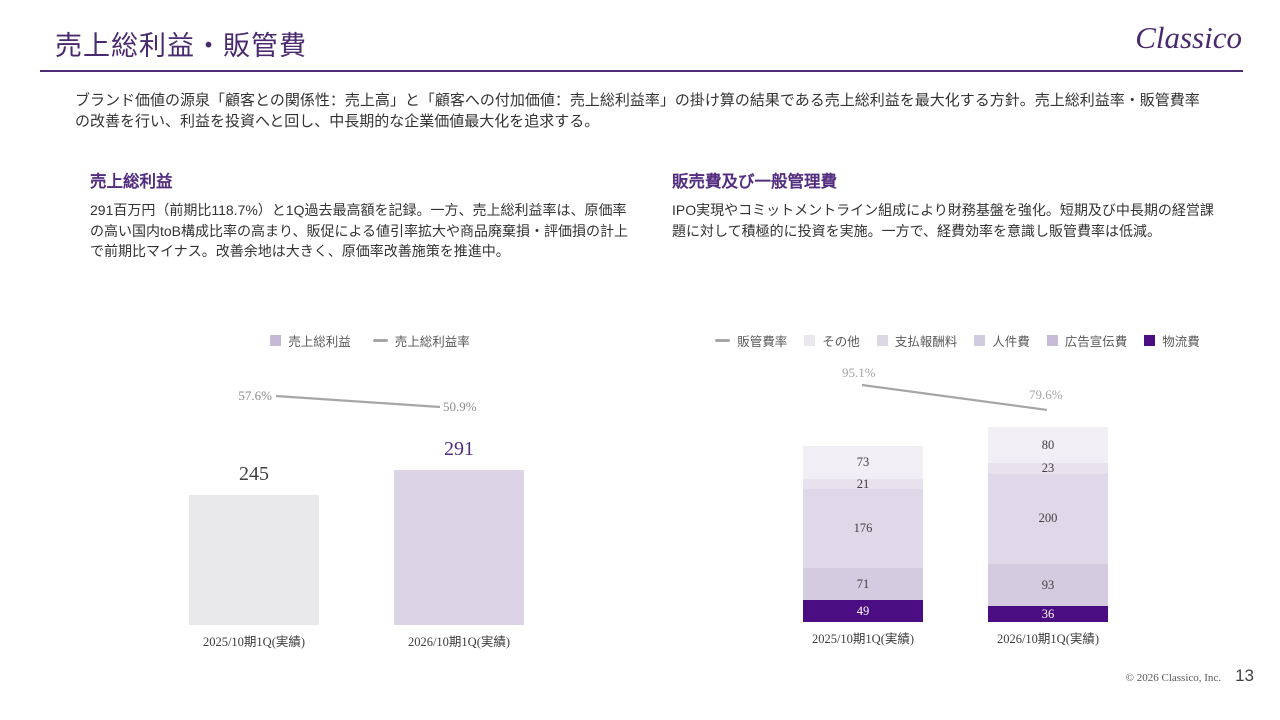 This screenshot has height=720, width=1280. I want to click on bar-segment: 49, so click(863, 610).